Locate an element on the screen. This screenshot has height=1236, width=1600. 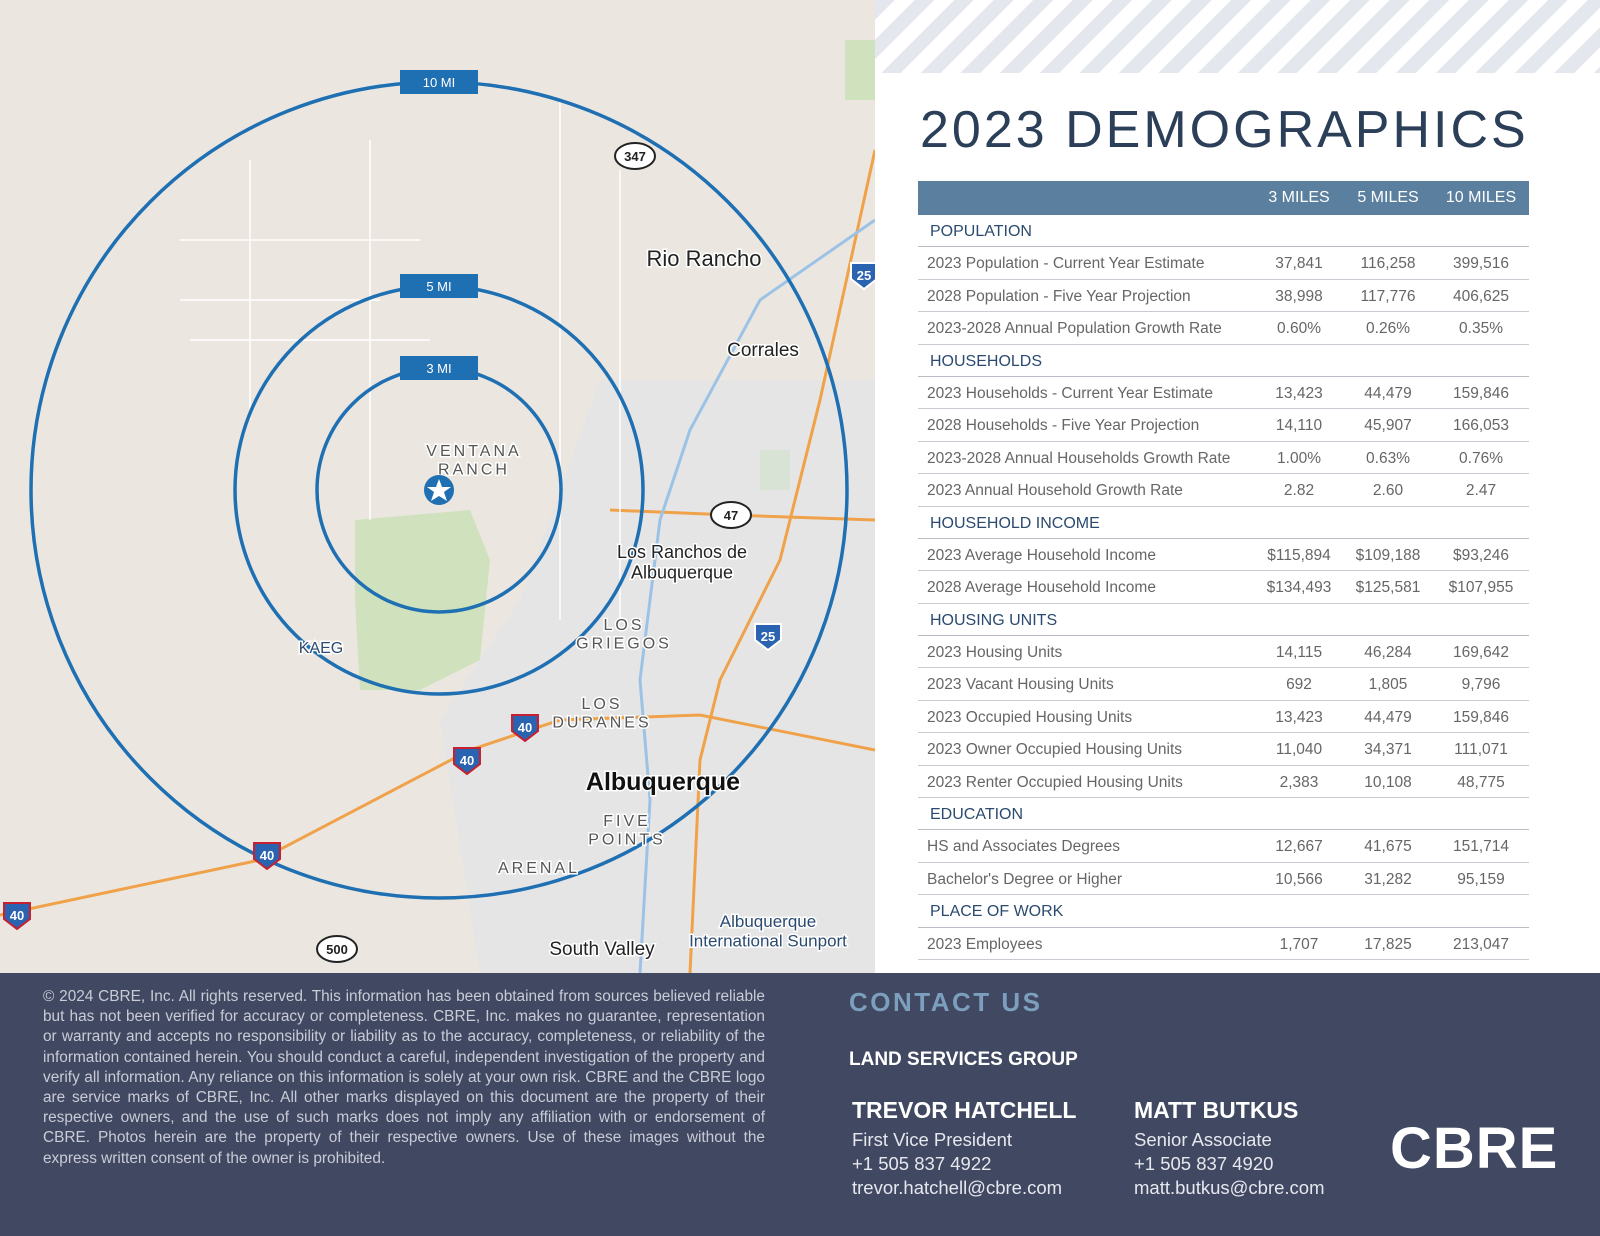
row-label: 2023 Housing Units is located at coordinates (995, 653).